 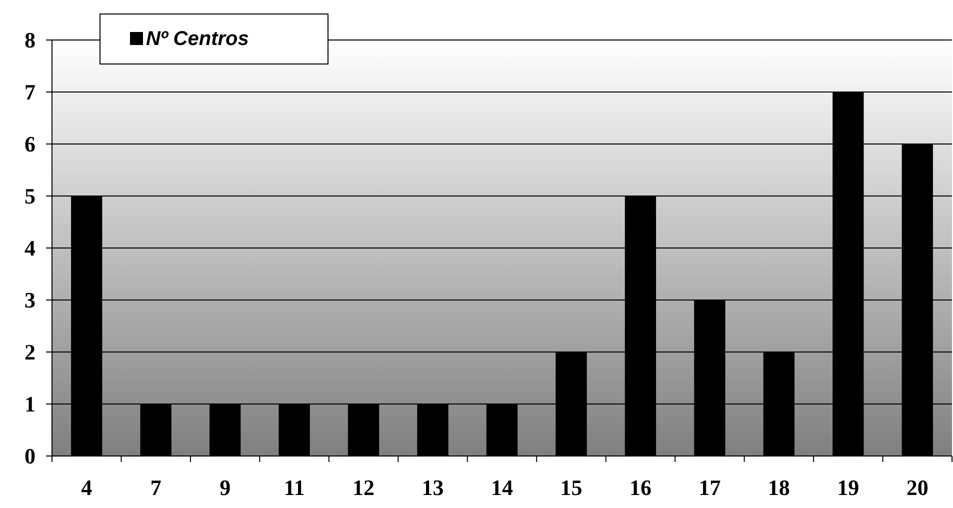 I want to click on x-tick-label: 18, so click(x=779, y=487).